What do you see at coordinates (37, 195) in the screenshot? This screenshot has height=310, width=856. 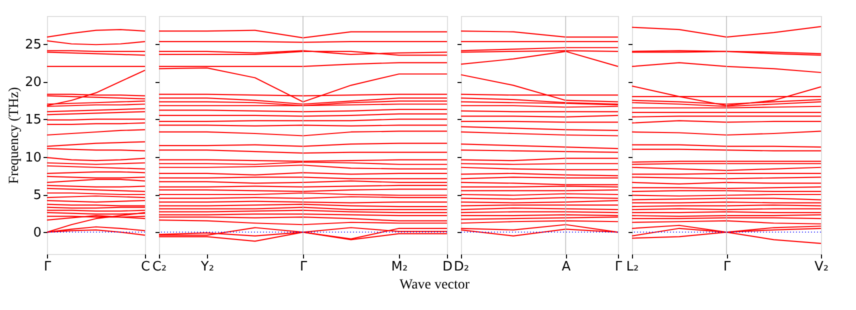 I see `y-tick-label: 5` at bounding box center [37, 195].